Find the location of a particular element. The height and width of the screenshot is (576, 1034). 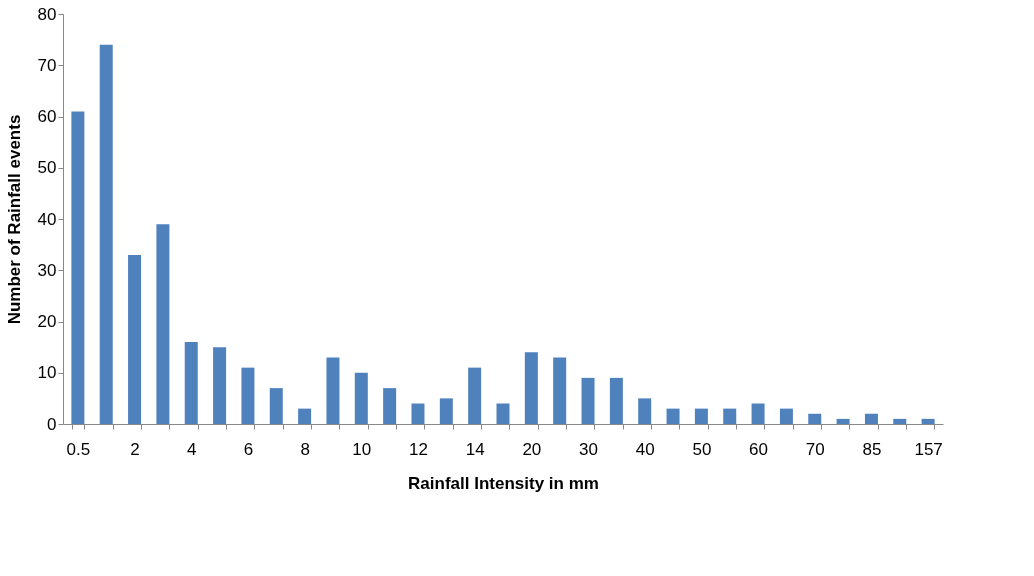

x-tick-label: 157 is located at coordinates (928, 449).